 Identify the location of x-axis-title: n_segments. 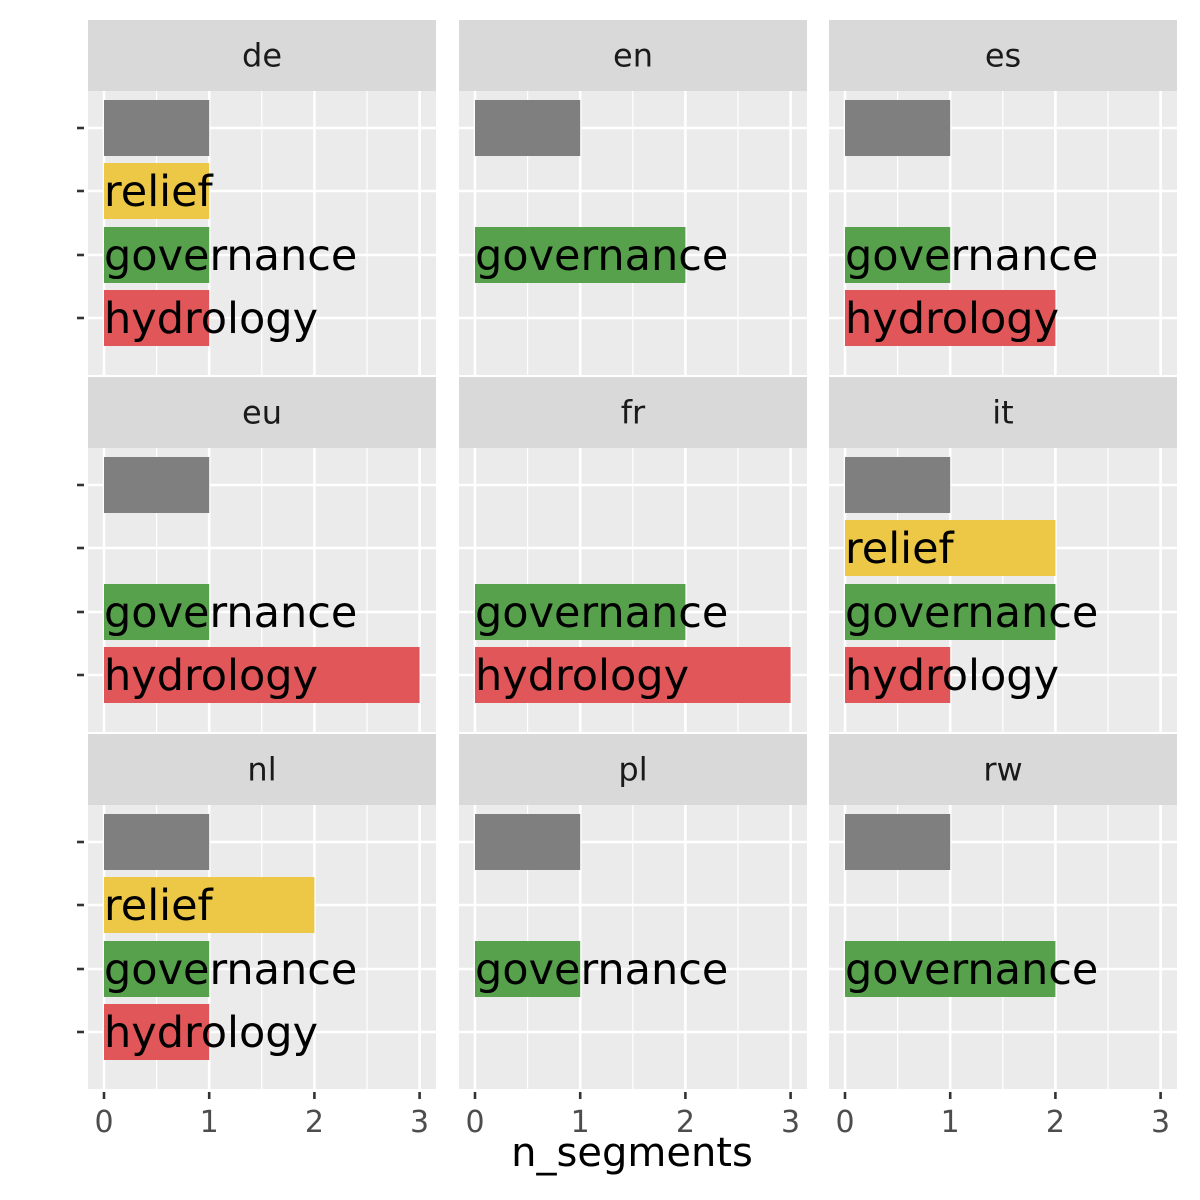
(632, 1153).